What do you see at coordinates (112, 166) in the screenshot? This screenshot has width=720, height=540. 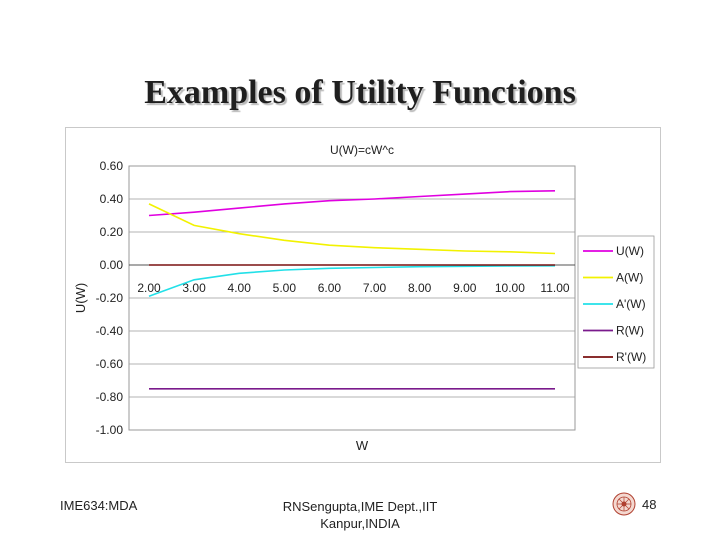 I see `y-tick-label: 0.60` at bounding box center [112, 166].